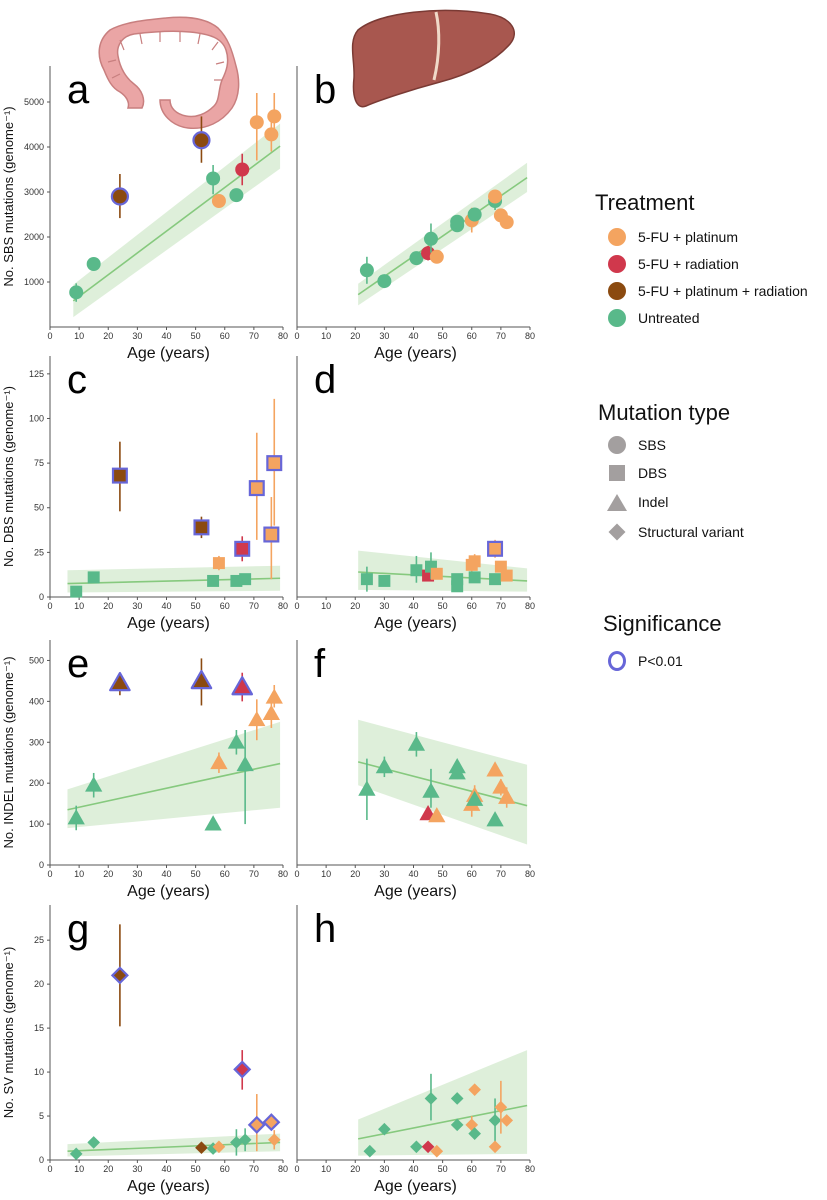  I want to click on panel-letter: a, so click(78, 90).